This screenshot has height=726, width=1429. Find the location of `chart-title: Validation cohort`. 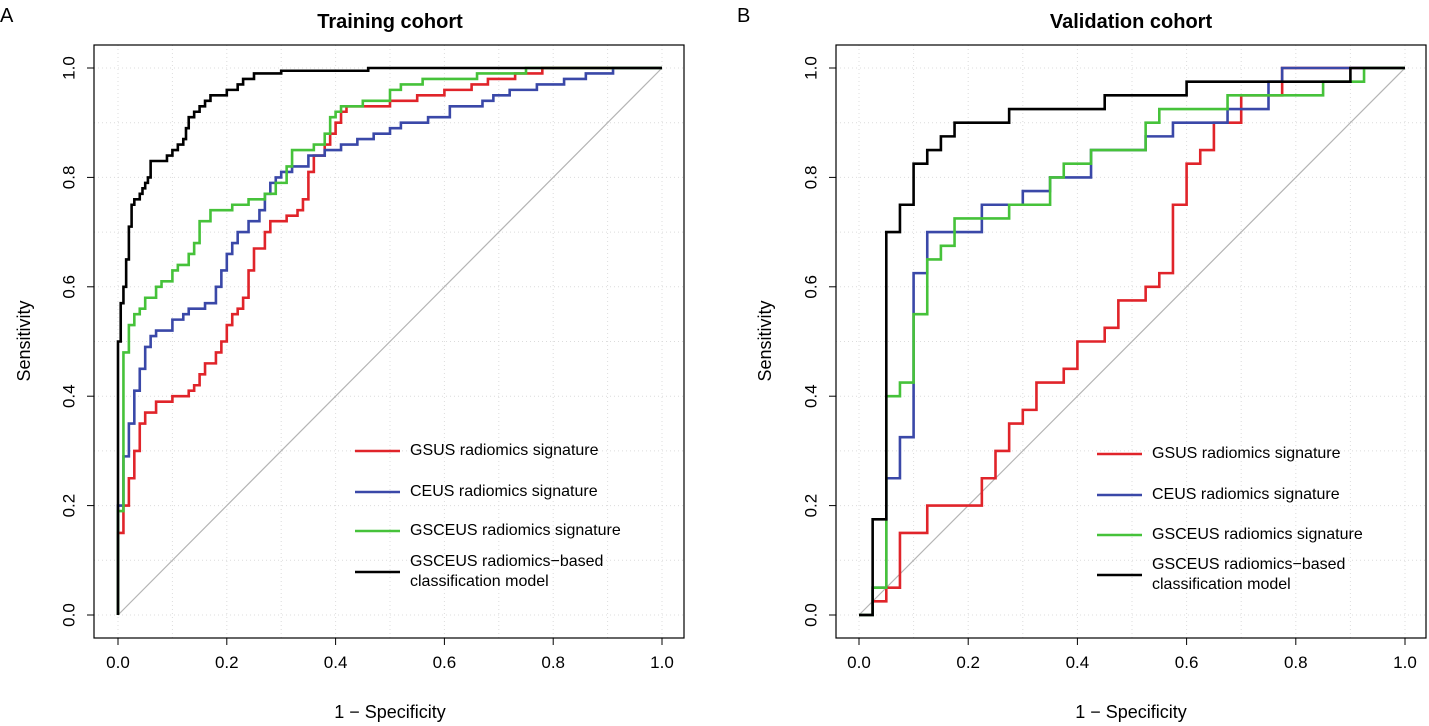

chart-title: Validation cohort is located at coordinates (1131, 22).